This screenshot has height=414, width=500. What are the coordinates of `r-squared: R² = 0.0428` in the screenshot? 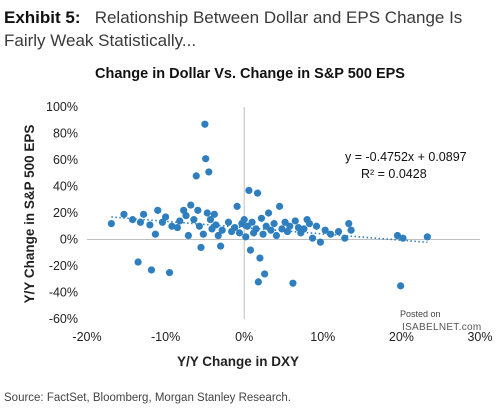 It's located at (394, 174).